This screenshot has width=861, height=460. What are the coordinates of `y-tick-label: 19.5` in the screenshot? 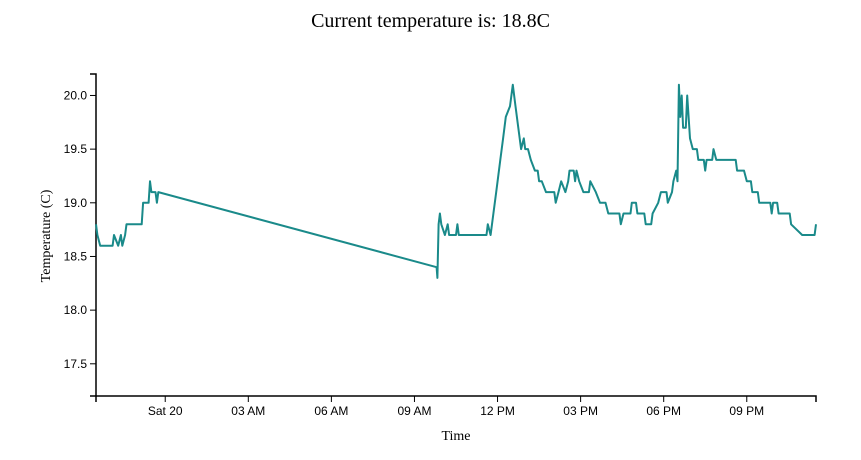 It's located at (76, 149).